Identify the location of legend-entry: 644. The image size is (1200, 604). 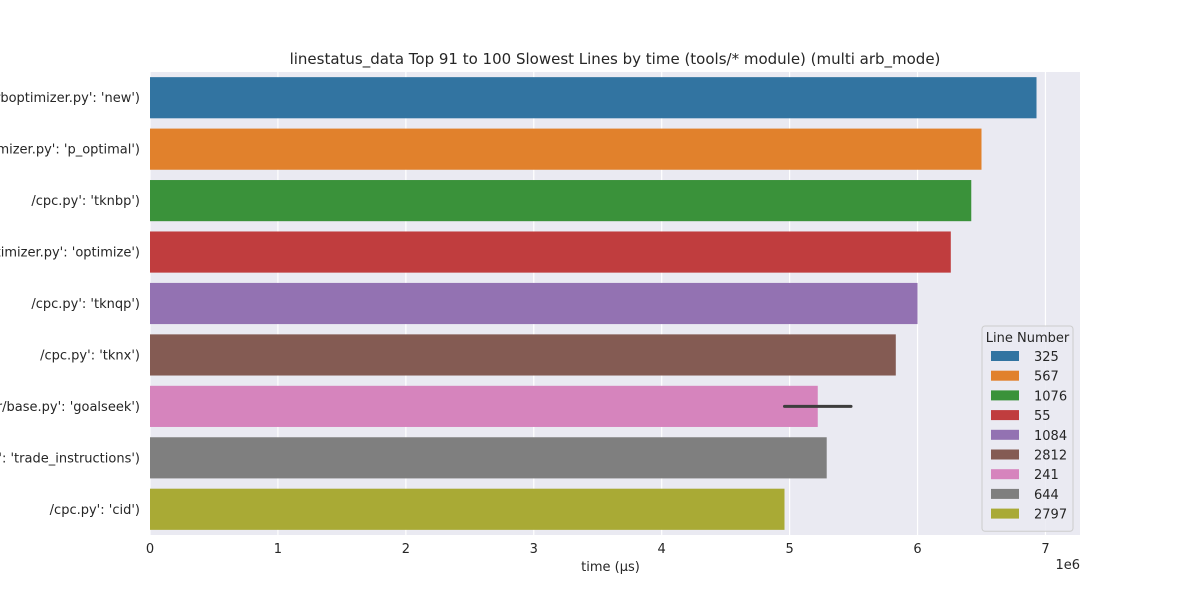
(1046, 495).